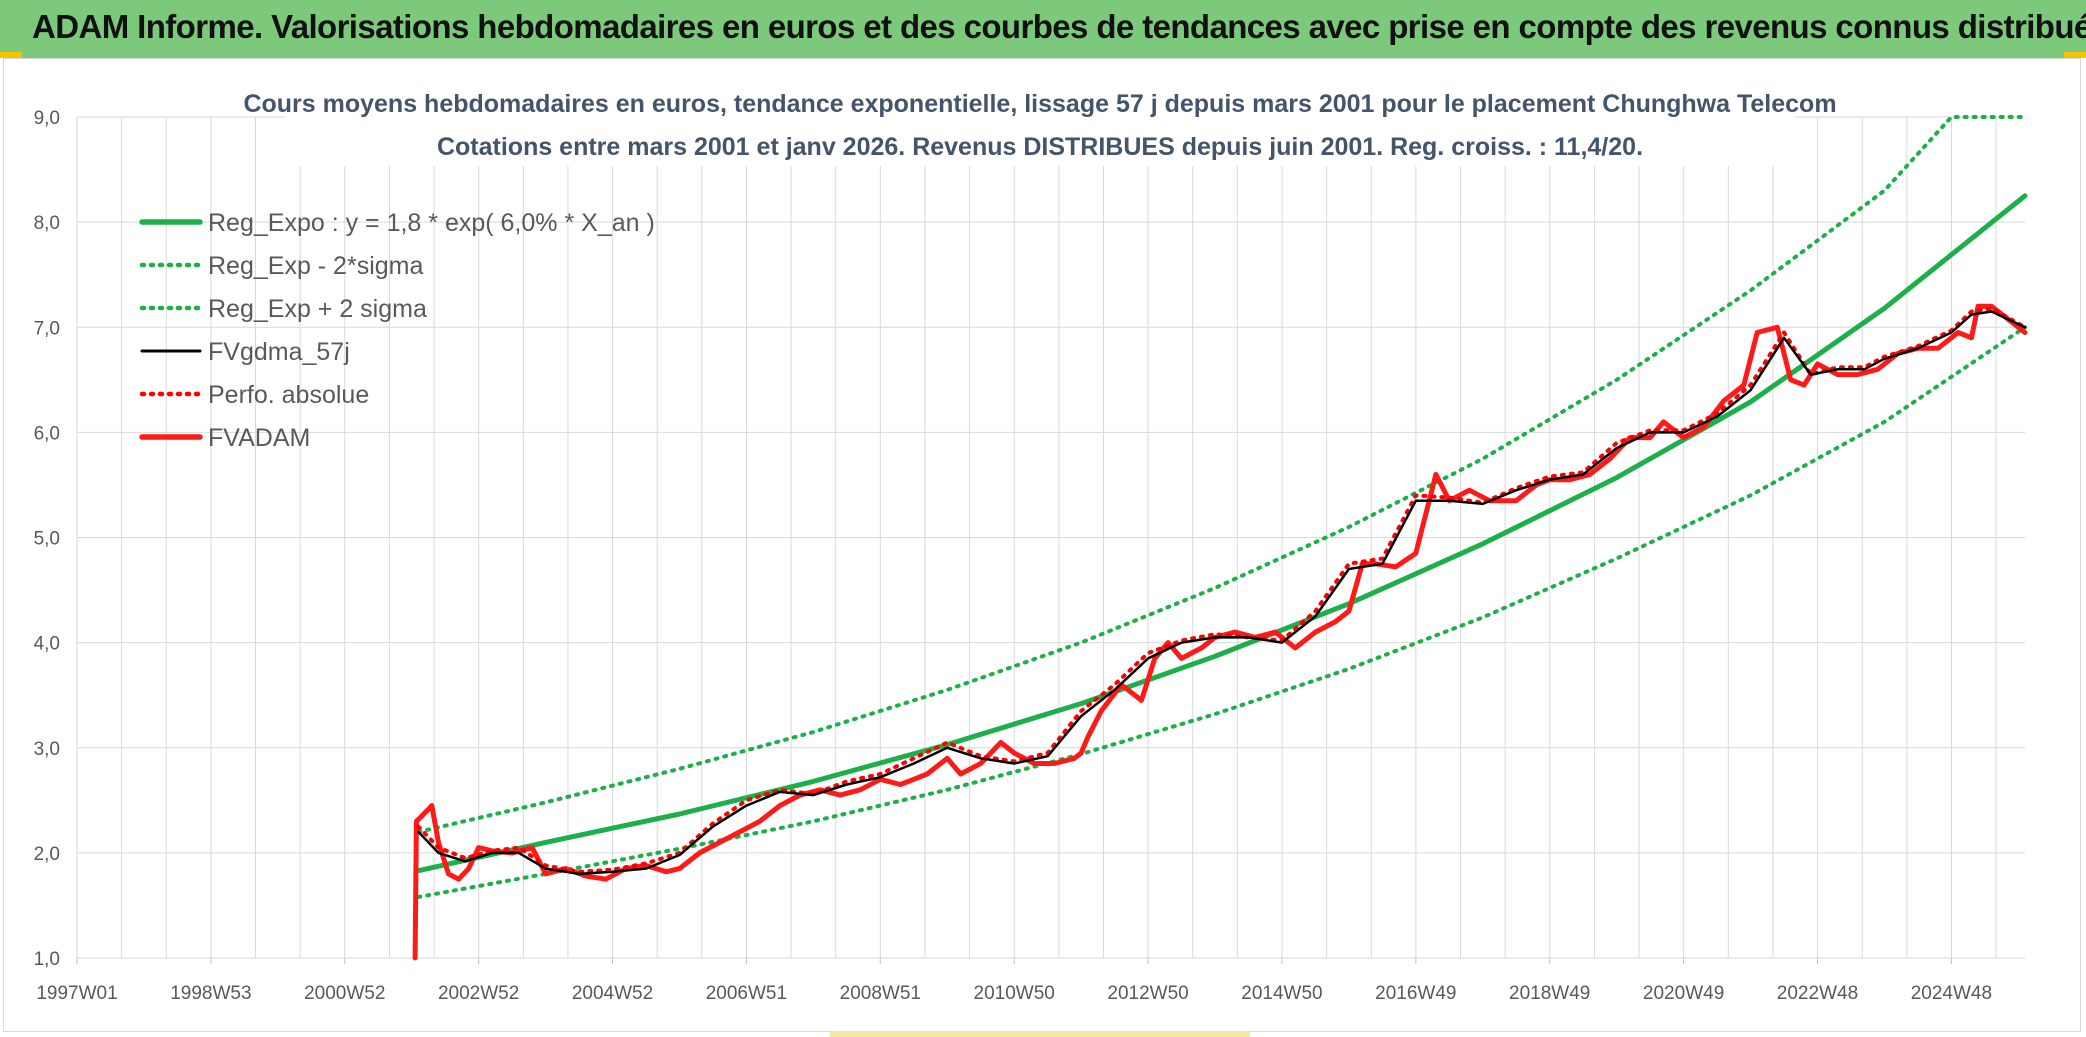 The image size is (2086, 1037). I want to click on x-tick-label: 2016W49, so click(1415, 993).